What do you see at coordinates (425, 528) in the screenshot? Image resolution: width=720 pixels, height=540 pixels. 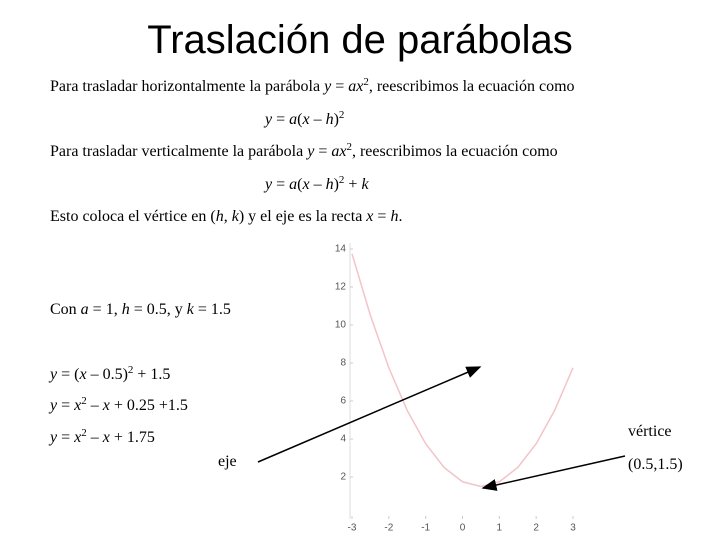 I see `x-tick-label: -1` at bounding box center [425, 528].